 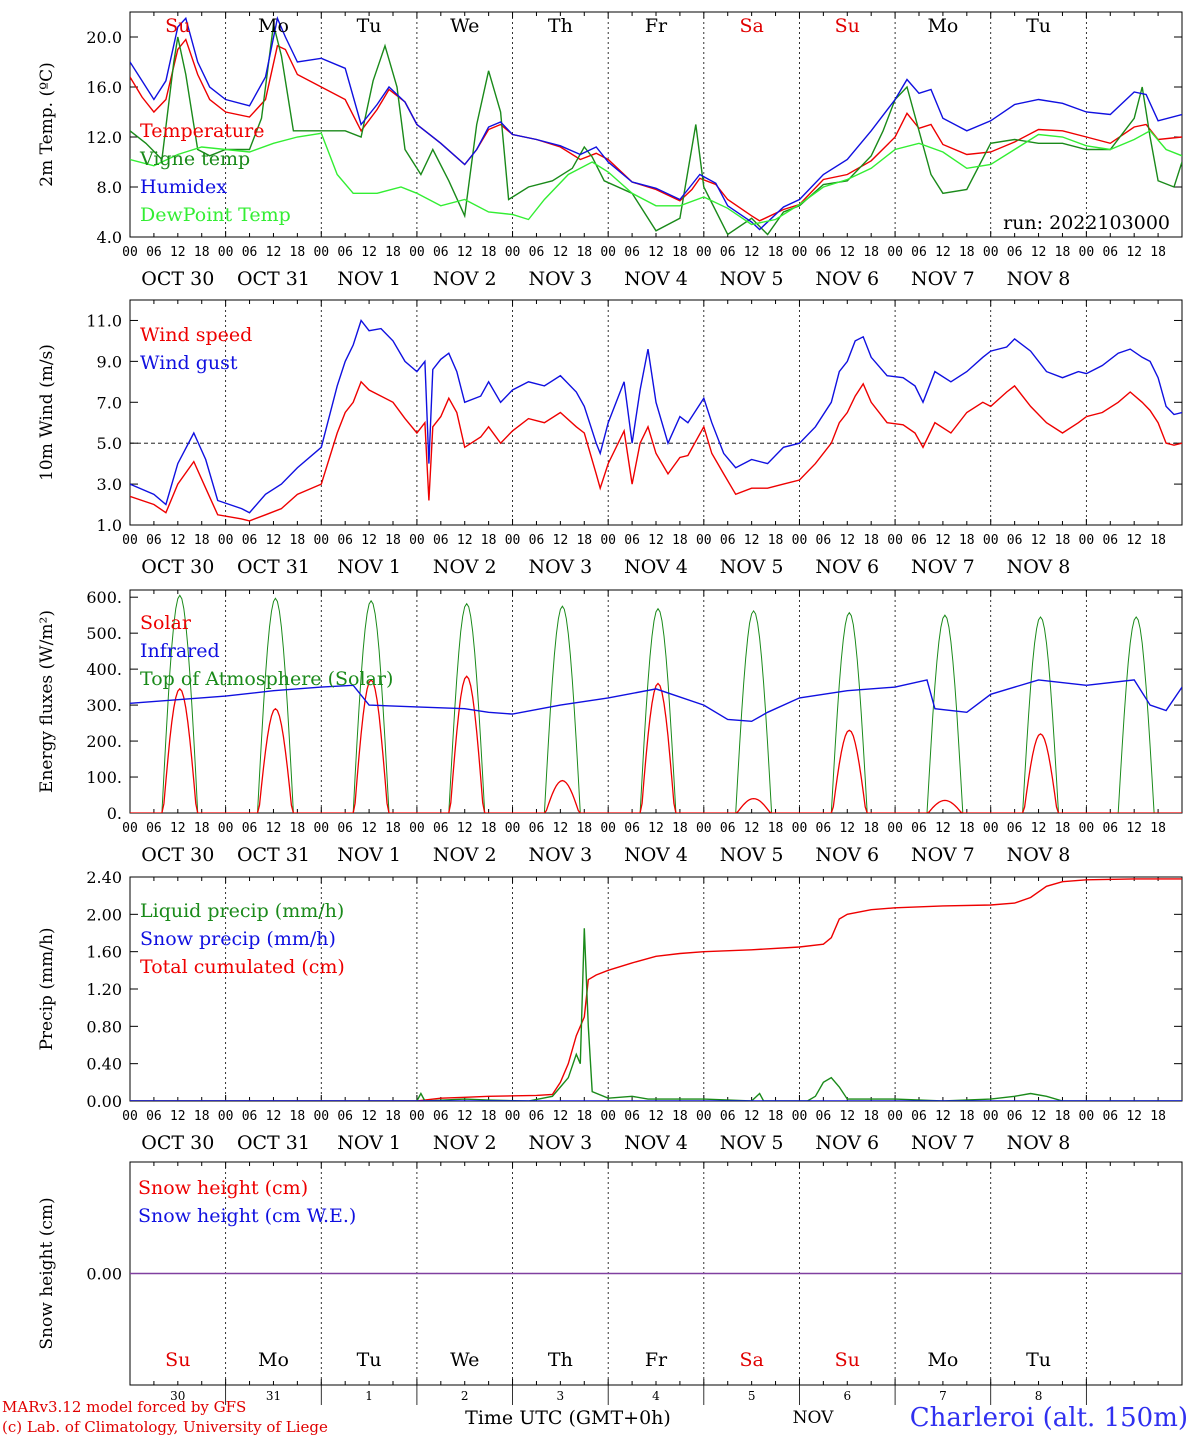 I want to click on weekday-label: Fr, so click(x=656, y=26).